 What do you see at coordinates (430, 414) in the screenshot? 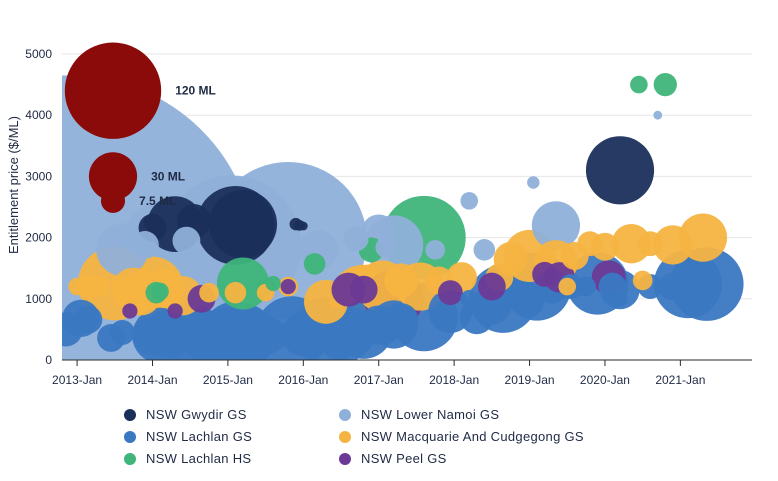
I see `legend-label: NSW Lower Namoi GS` at bounding box center [430, 414].